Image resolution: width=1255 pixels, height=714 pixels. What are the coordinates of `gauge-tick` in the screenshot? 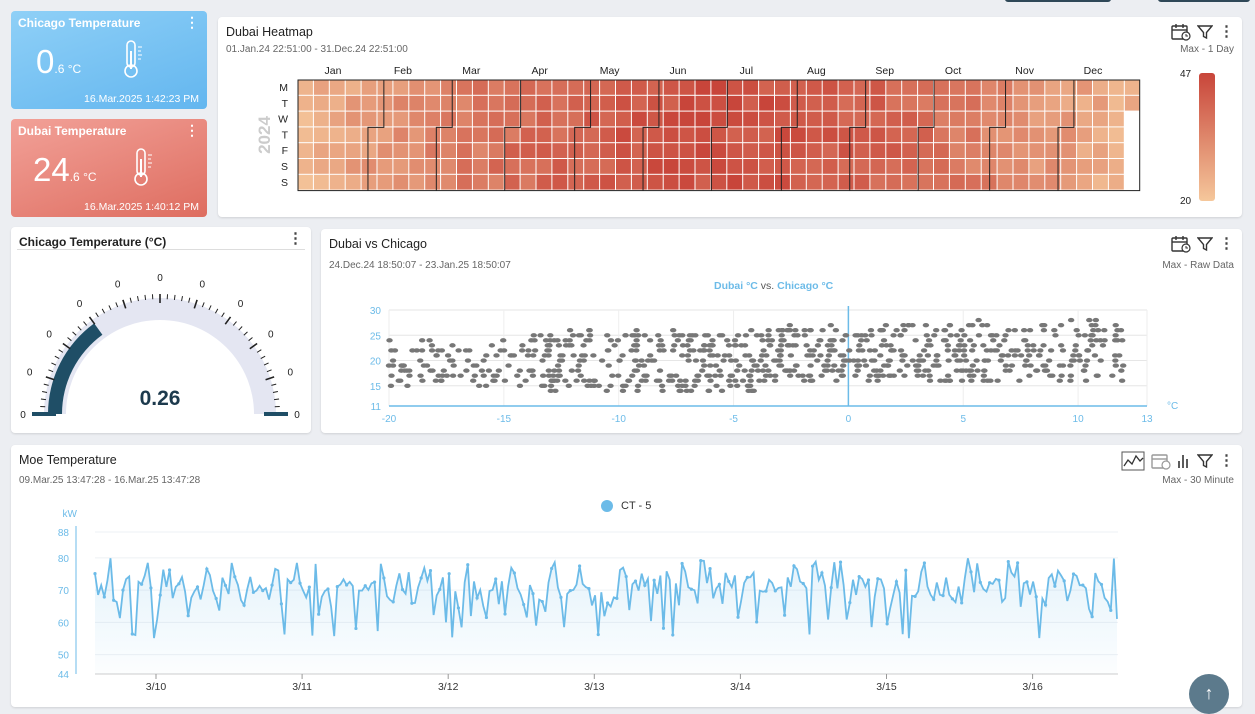 It's located at (70, 339).